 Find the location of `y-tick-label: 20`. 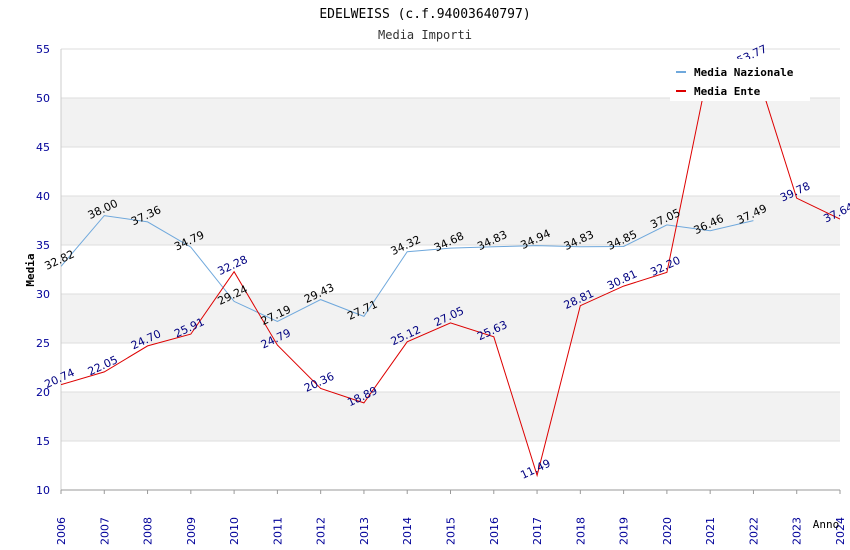

y-tick-label: 20 is located at coordinates (43, 392).